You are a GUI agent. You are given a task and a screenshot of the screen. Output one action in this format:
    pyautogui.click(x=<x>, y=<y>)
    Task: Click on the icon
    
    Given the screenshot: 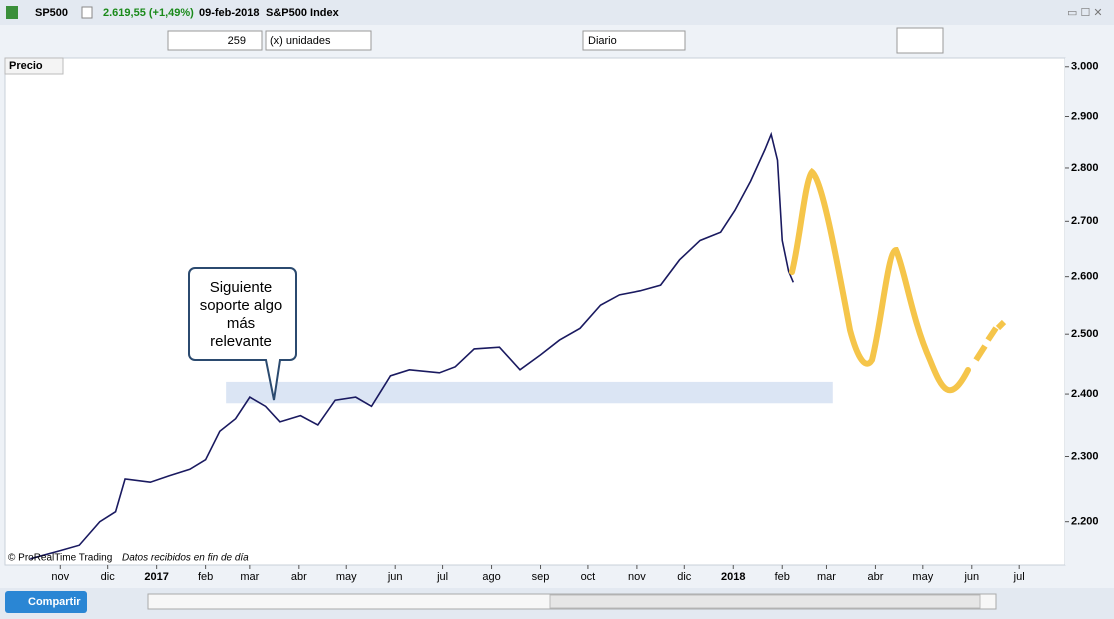 What is the action you would take?
    pyautogui.click(x=12, y=12)
    